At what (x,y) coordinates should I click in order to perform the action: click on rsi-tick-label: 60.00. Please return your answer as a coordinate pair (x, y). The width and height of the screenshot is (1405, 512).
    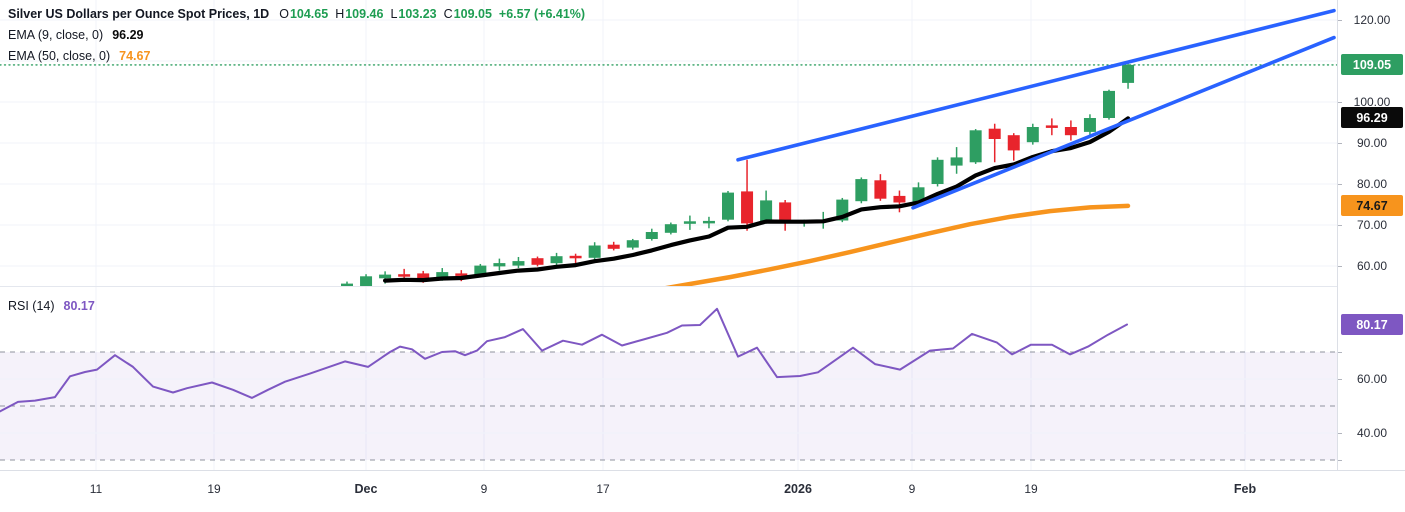
    Looking at the image, I should click on (1372, 379).